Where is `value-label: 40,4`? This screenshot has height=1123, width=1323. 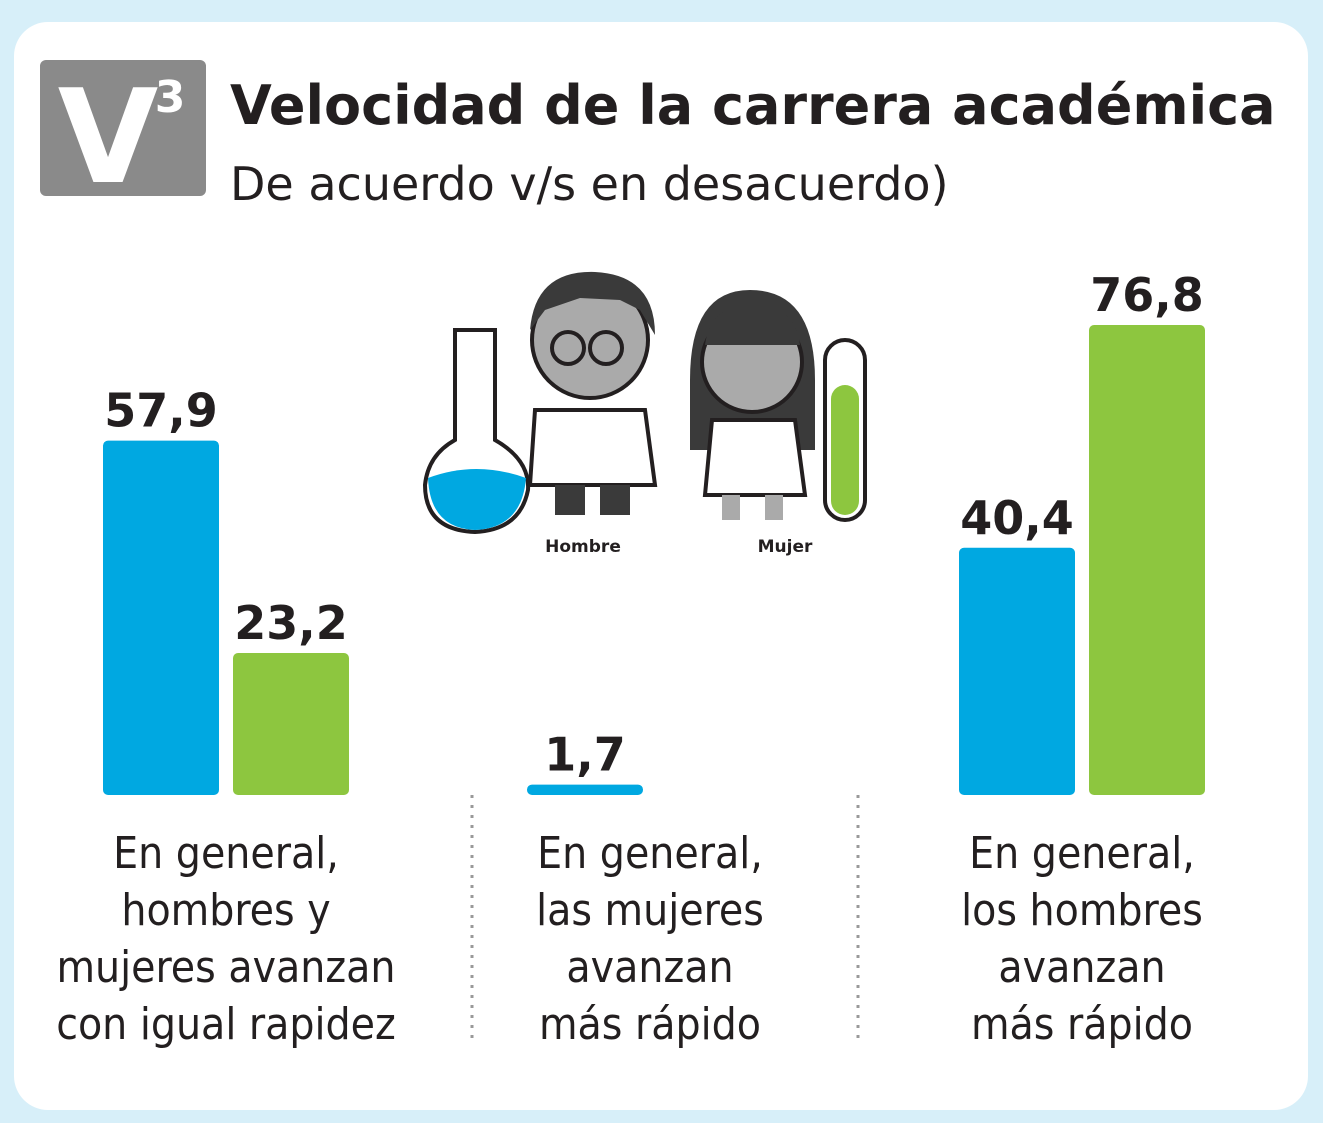 value-label: 40,4 is located at coordinates (1017, 518).